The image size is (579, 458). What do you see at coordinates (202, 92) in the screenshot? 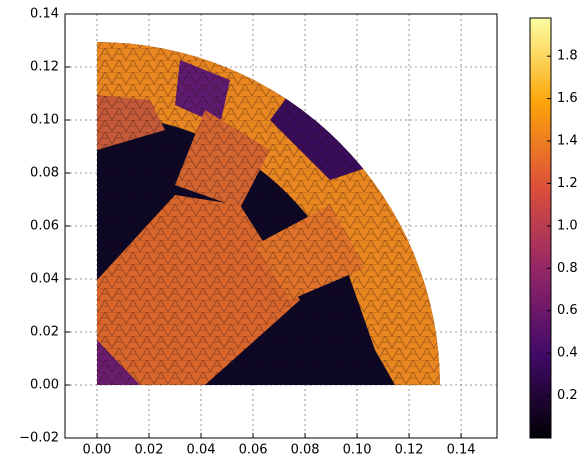
I see `stator-shade-edges` at bounding box center [202, 92].